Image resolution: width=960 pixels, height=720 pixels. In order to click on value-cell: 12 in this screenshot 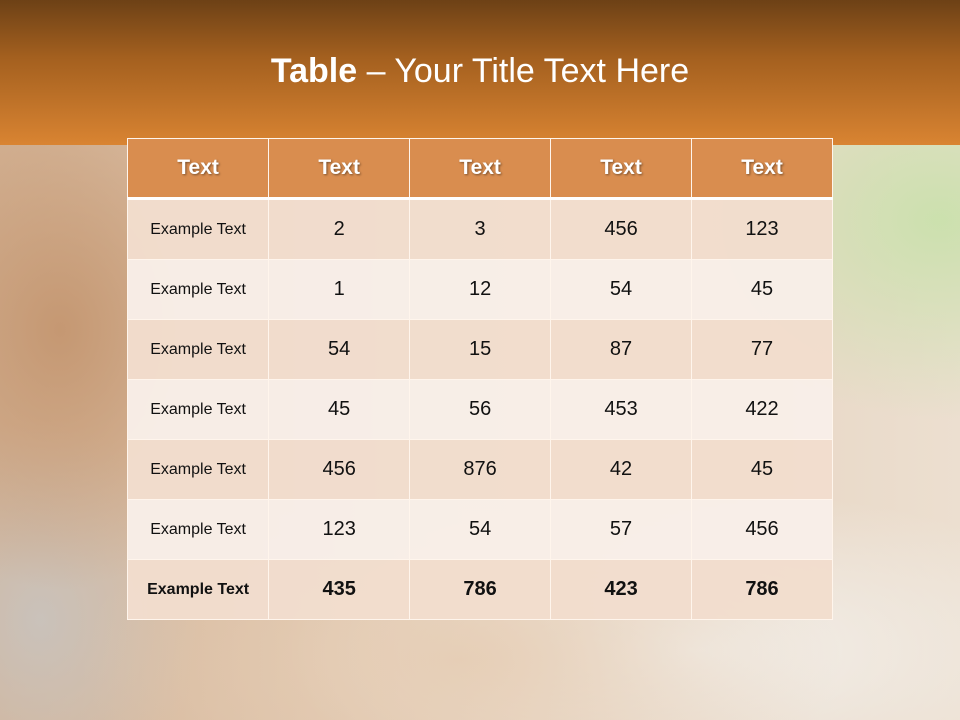, I will do `click(480, 289)`.